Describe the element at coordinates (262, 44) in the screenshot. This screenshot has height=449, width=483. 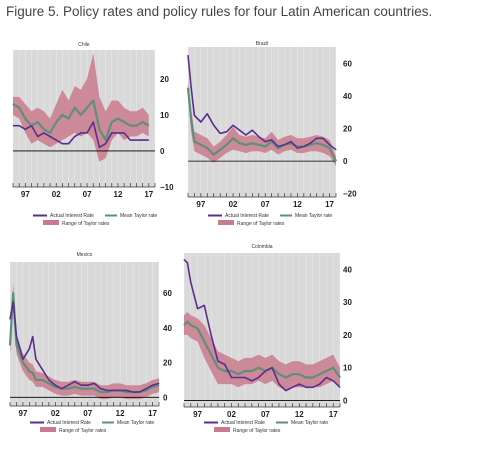
I see `panel-title: Brazil` at that location.